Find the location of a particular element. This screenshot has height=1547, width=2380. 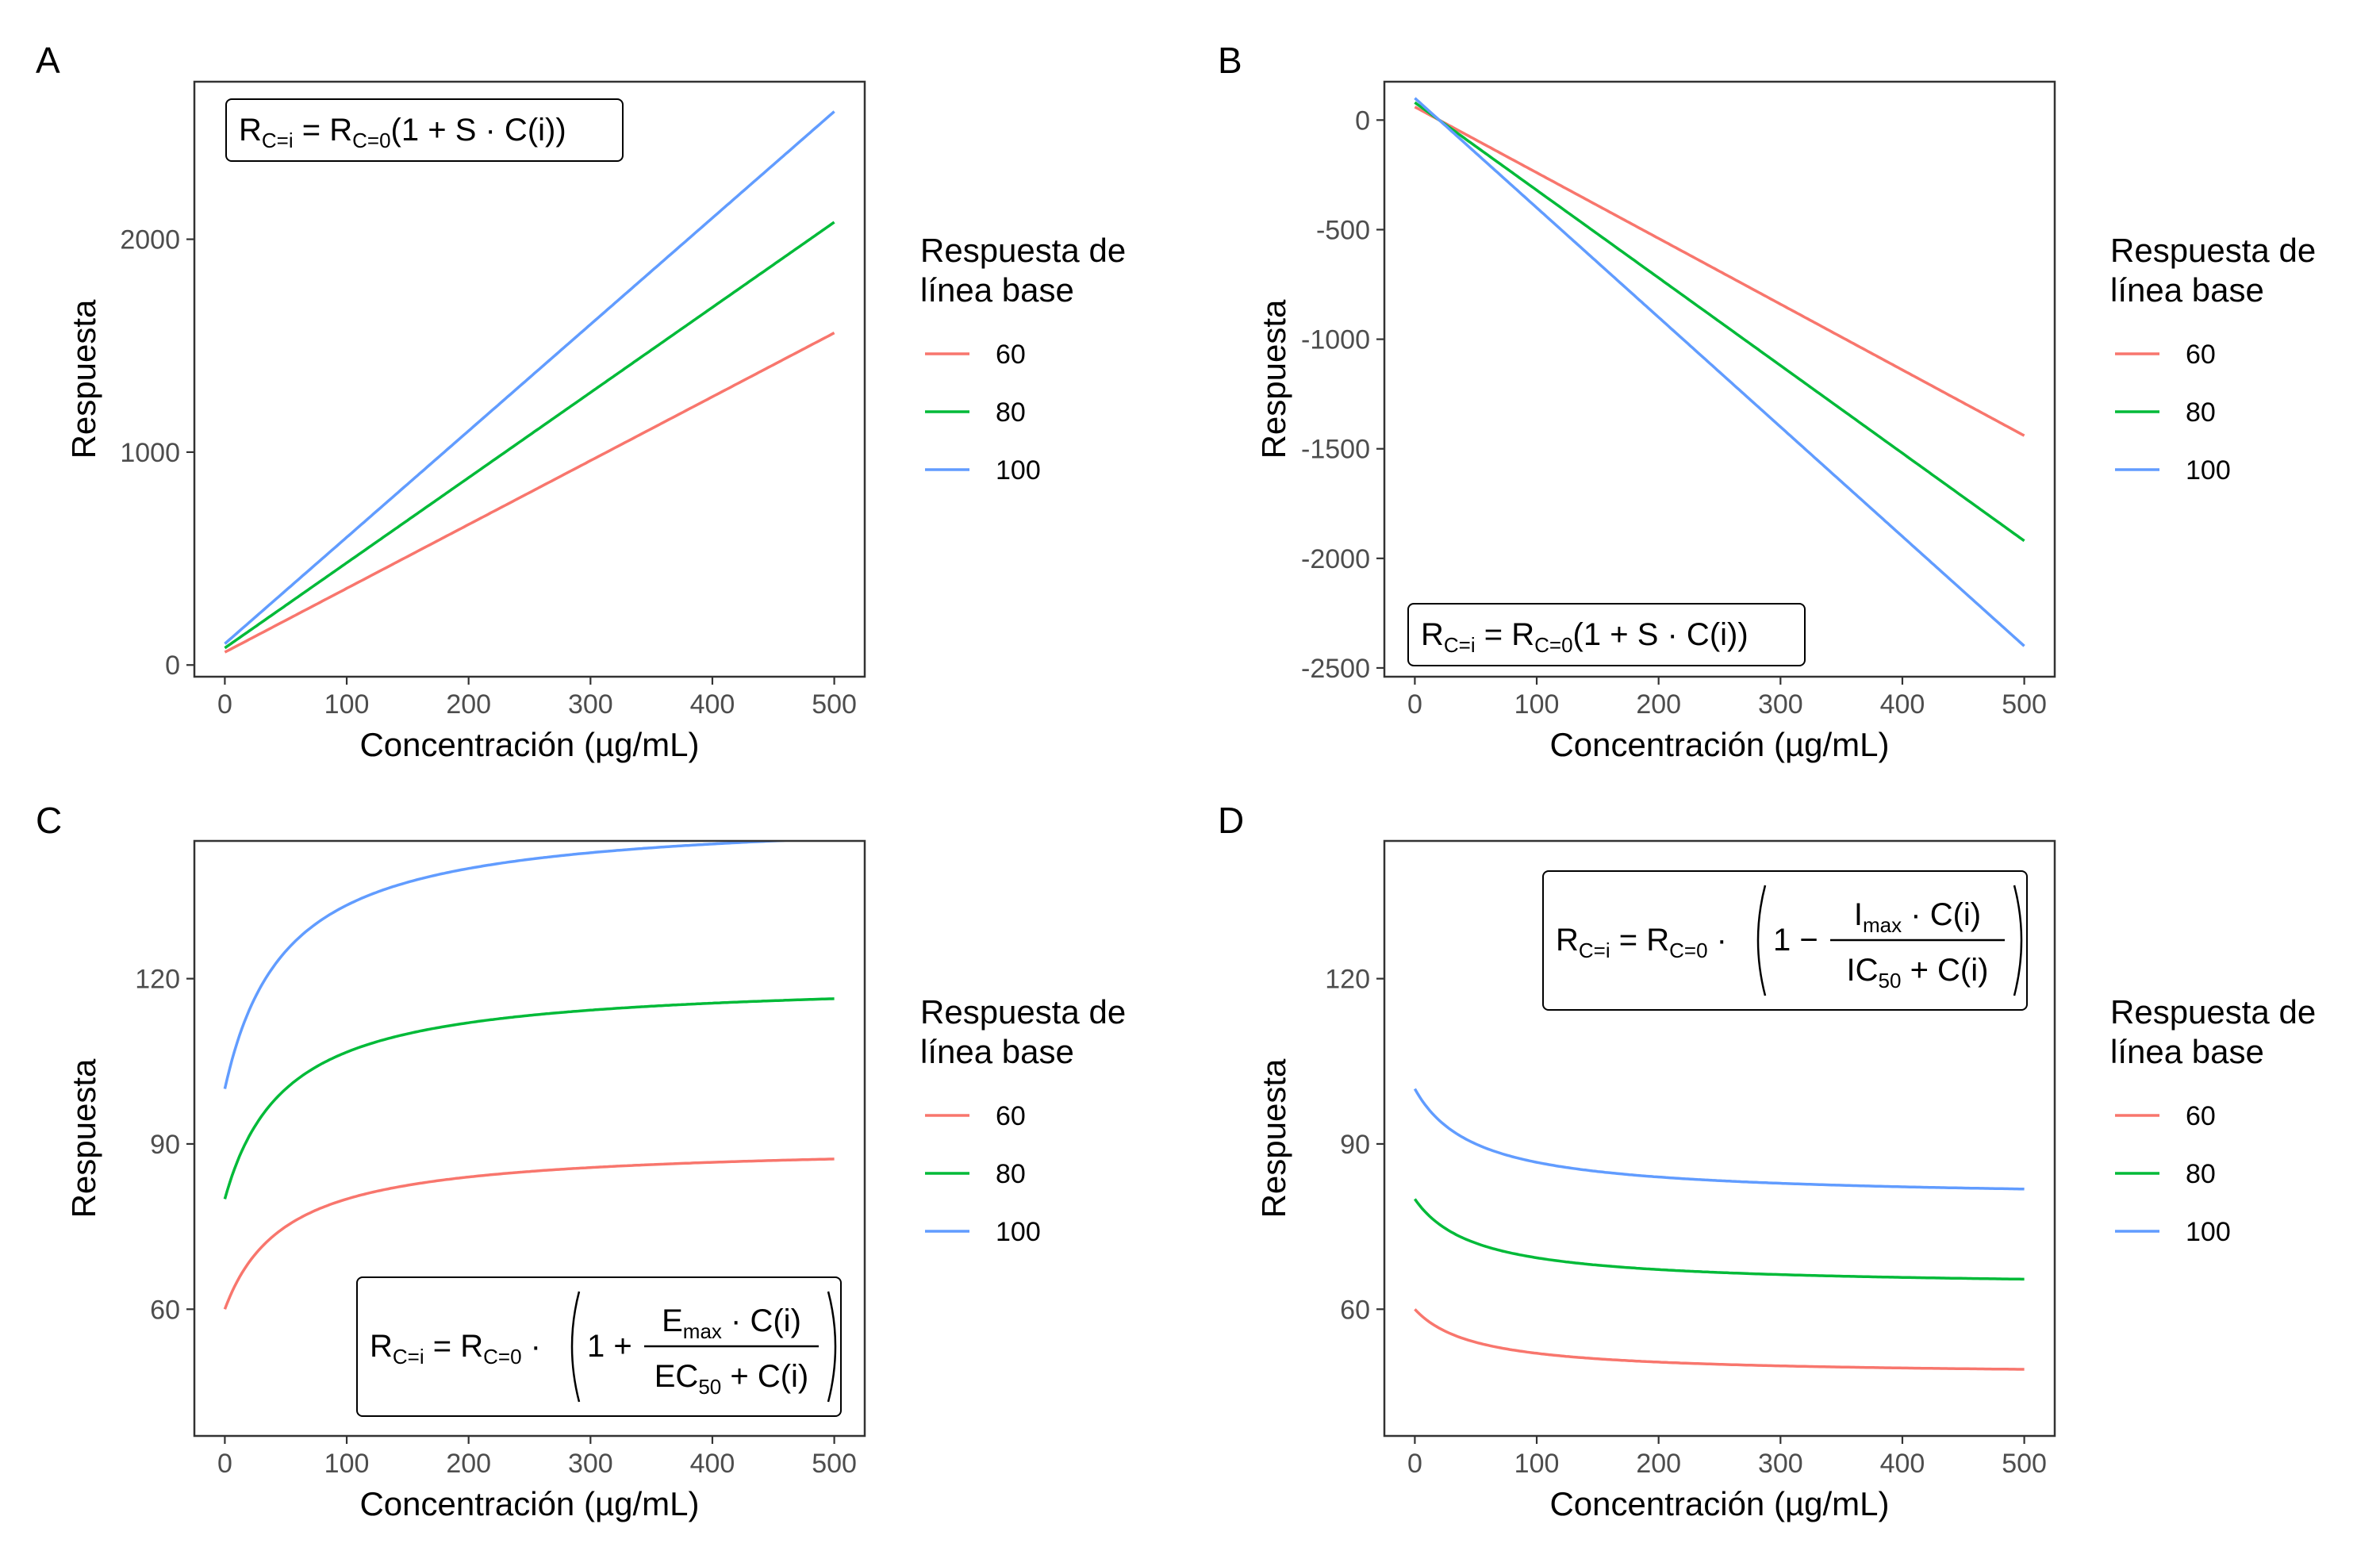

y-tick-label: 2000 is located at coordinates (150, 240).